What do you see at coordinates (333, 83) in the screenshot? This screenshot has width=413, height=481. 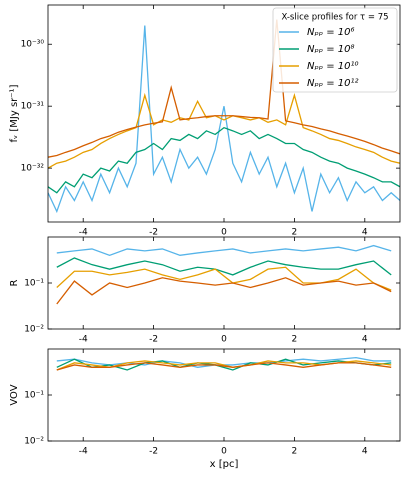 I see `legend-label: Nₚₚ = 10¹²` at bounding box center [333, 83].